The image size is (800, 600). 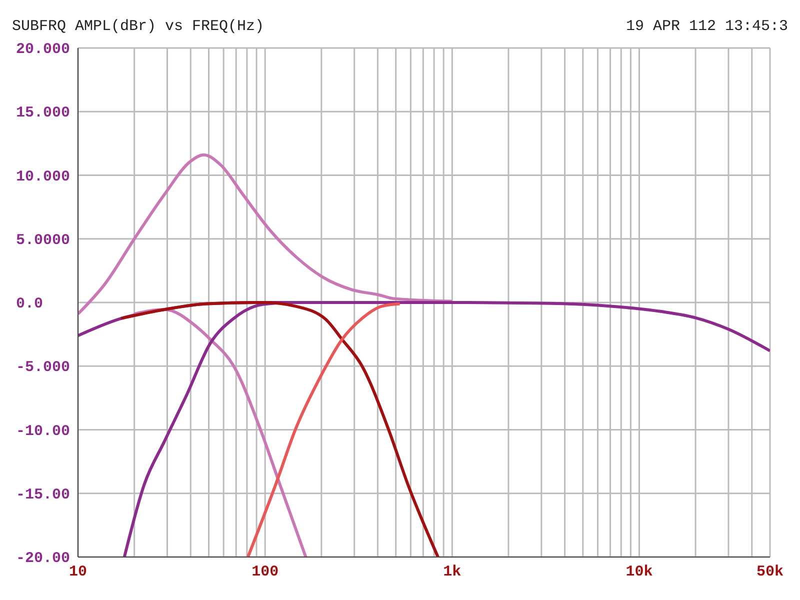 What do you see at coordinates (43, 558) in the screenshot?
I see `y-tick-label: -20.00` at bounding box center [43, 558].